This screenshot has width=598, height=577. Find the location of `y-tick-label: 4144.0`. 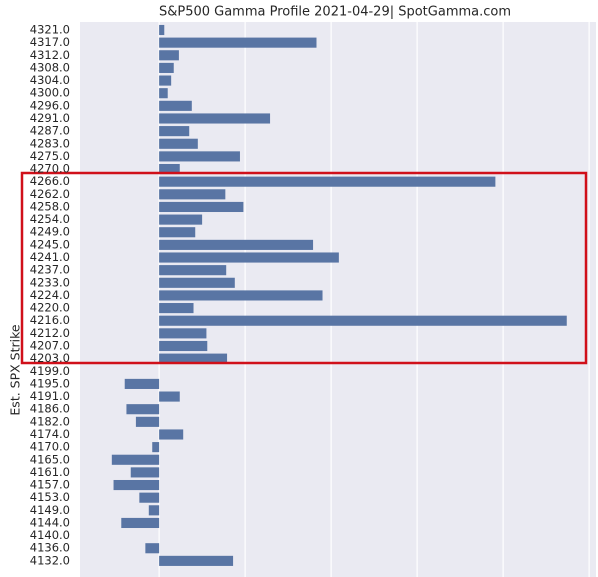

y-tick-label: 4144.0 is located at coordinates (50, 522).